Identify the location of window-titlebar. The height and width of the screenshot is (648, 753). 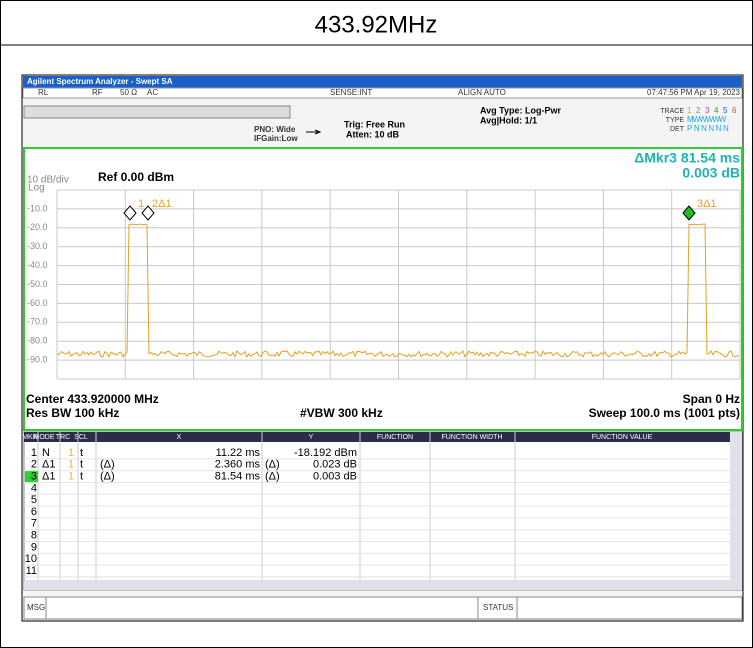
(382, 82).